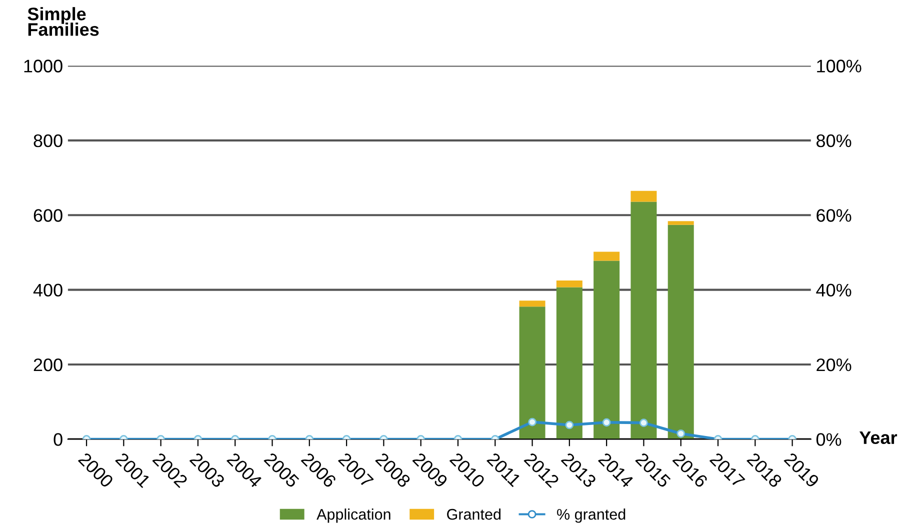  What do you see at coordinates (839, 66) in the screenshot?
I see `y2-tick-label: 100%` at bounding box center [839, 66].